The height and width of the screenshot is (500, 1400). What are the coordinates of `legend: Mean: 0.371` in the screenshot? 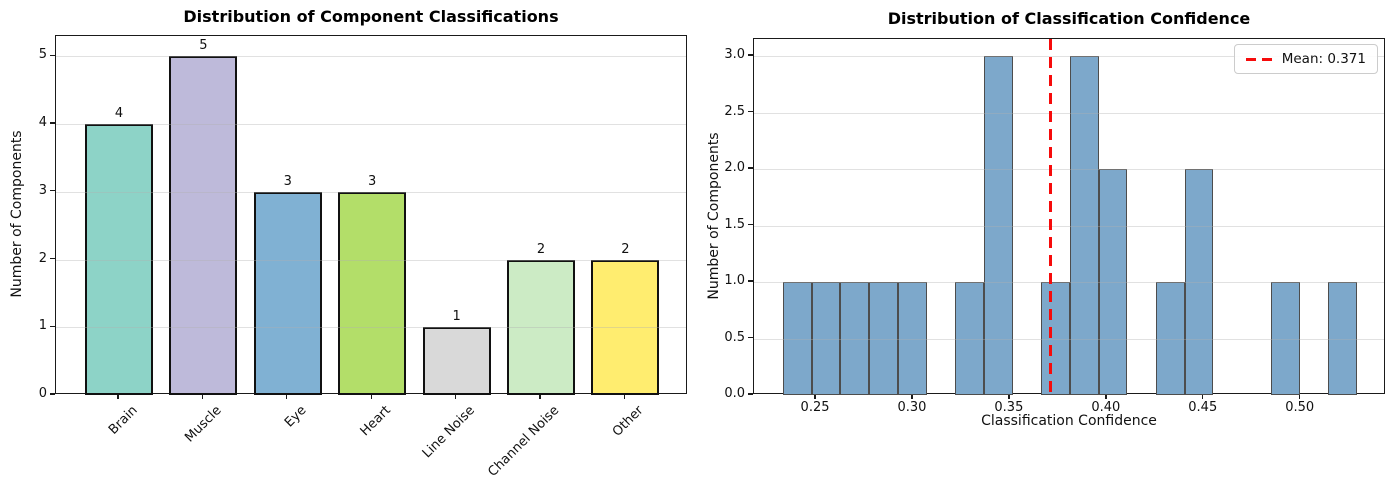 It's located at (1305, 59).